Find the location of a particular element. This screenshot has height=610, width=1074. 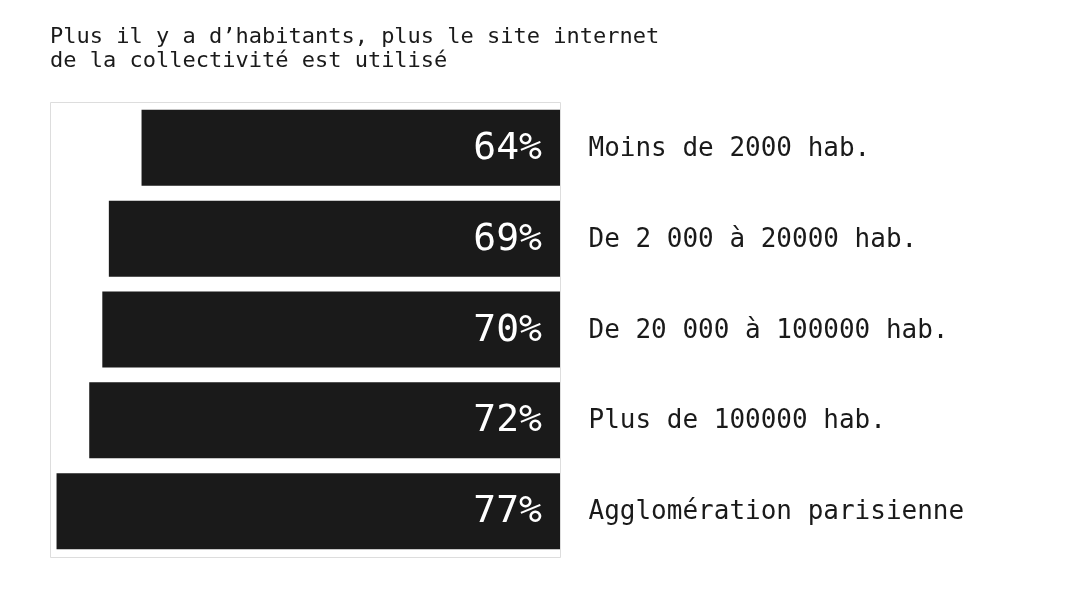

y-tick-label: De 20 000 à 100000 hab. is located at coordinates (768, 328).